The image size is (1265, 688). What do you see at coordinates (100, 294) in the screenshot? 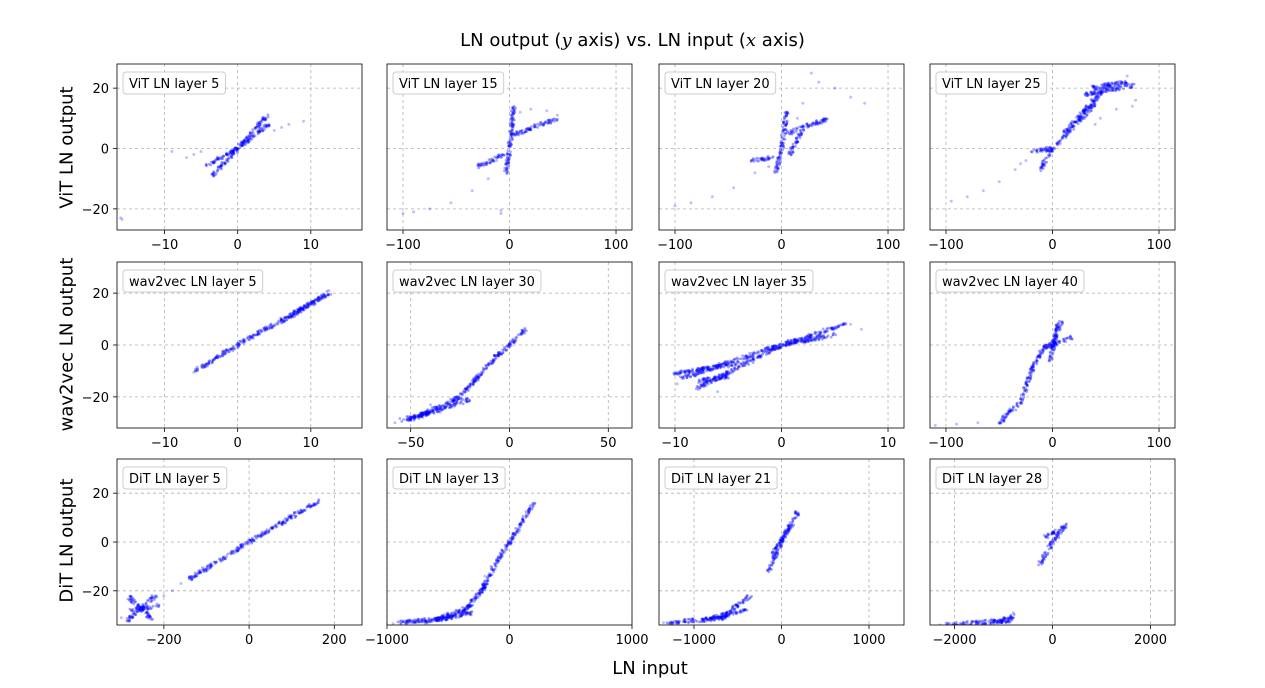
I see `y-tick-label: 20` at bounding box center [100, 294].